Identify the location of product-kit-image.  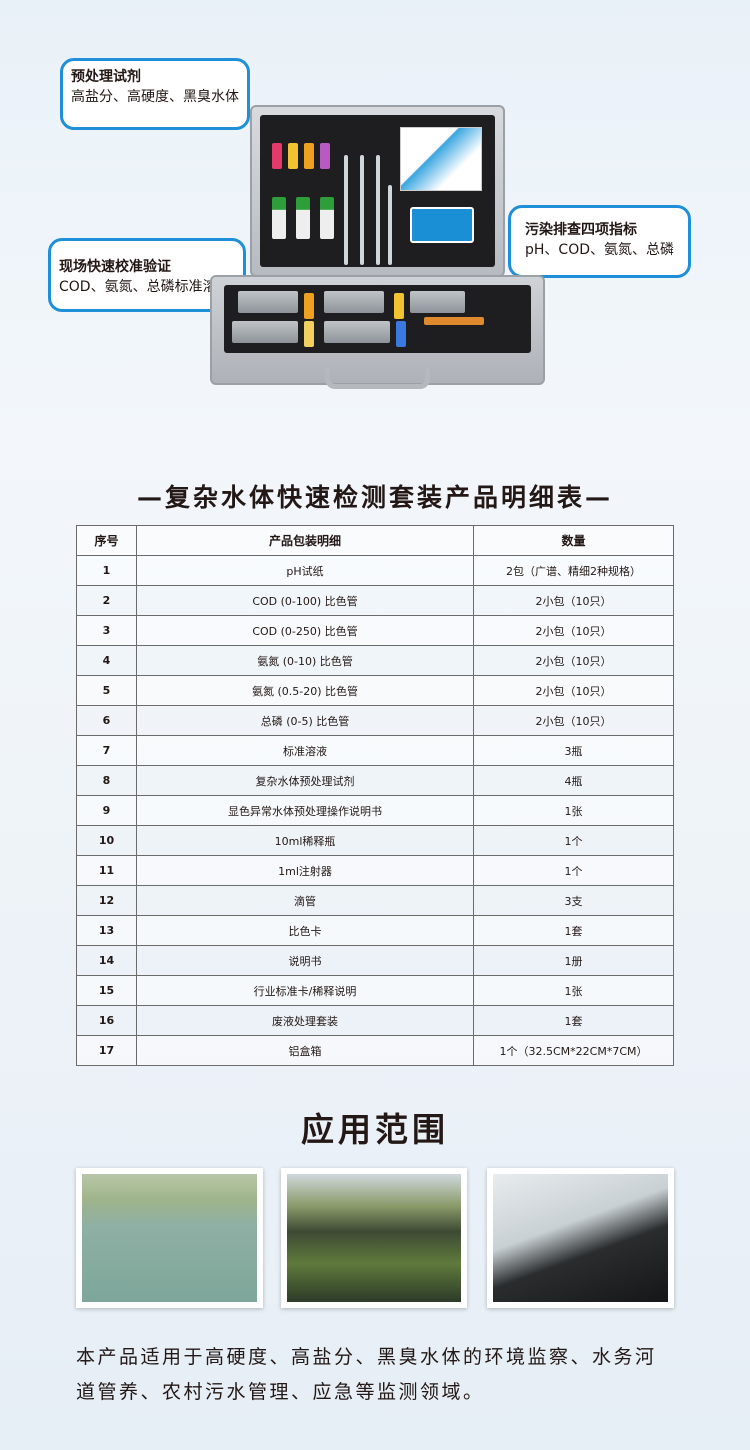
(377, 247).